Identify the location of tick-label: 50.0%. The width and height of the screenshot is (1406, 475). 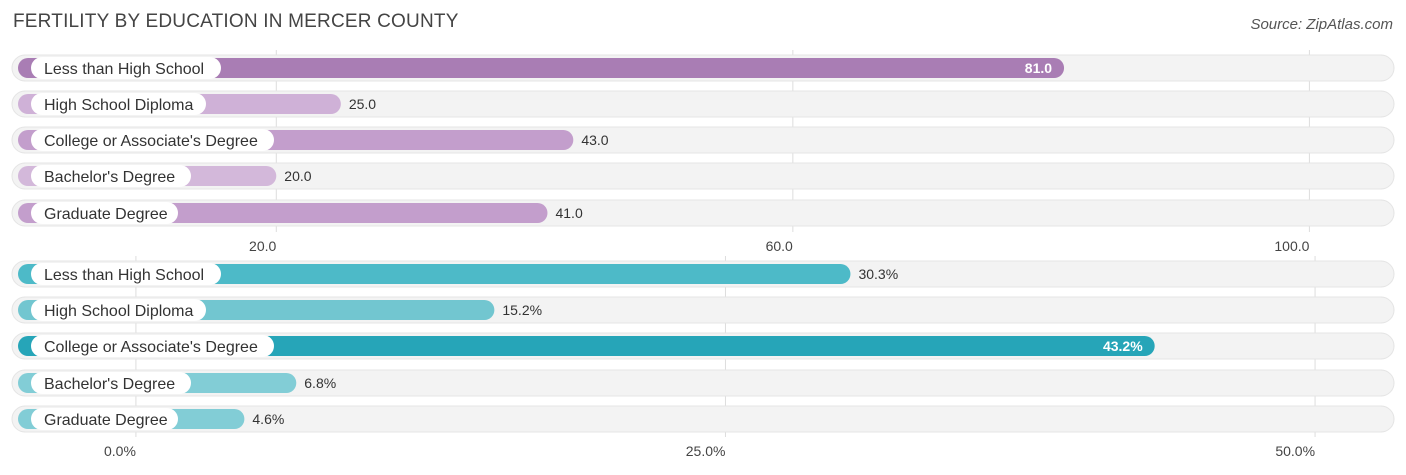
(1295, 451).